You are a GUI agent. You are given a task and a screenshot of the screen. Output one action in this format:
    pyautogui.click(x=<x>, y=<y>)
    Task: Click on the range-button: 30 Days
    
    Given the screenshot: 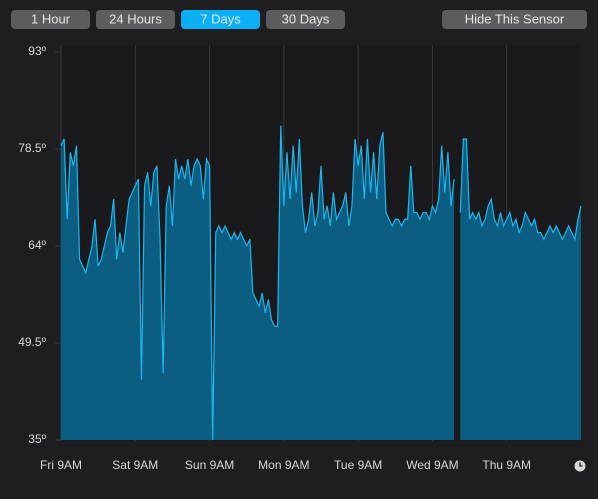 What is the action you would take?
    pyautogui.click(x=305, y=19)
    